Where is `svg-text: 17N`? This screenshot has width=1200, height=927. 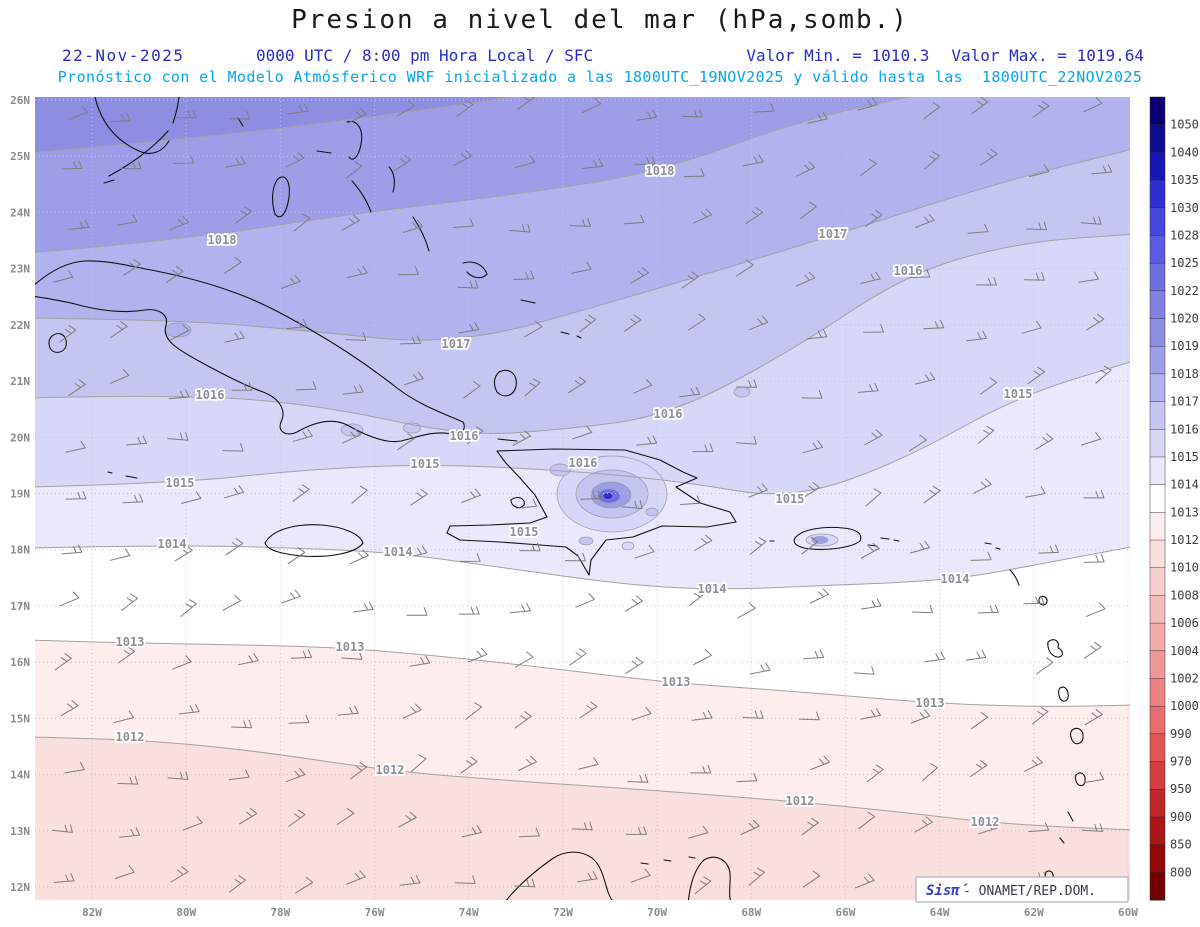
svg-text: 17N is located at coordinates (20, 606).